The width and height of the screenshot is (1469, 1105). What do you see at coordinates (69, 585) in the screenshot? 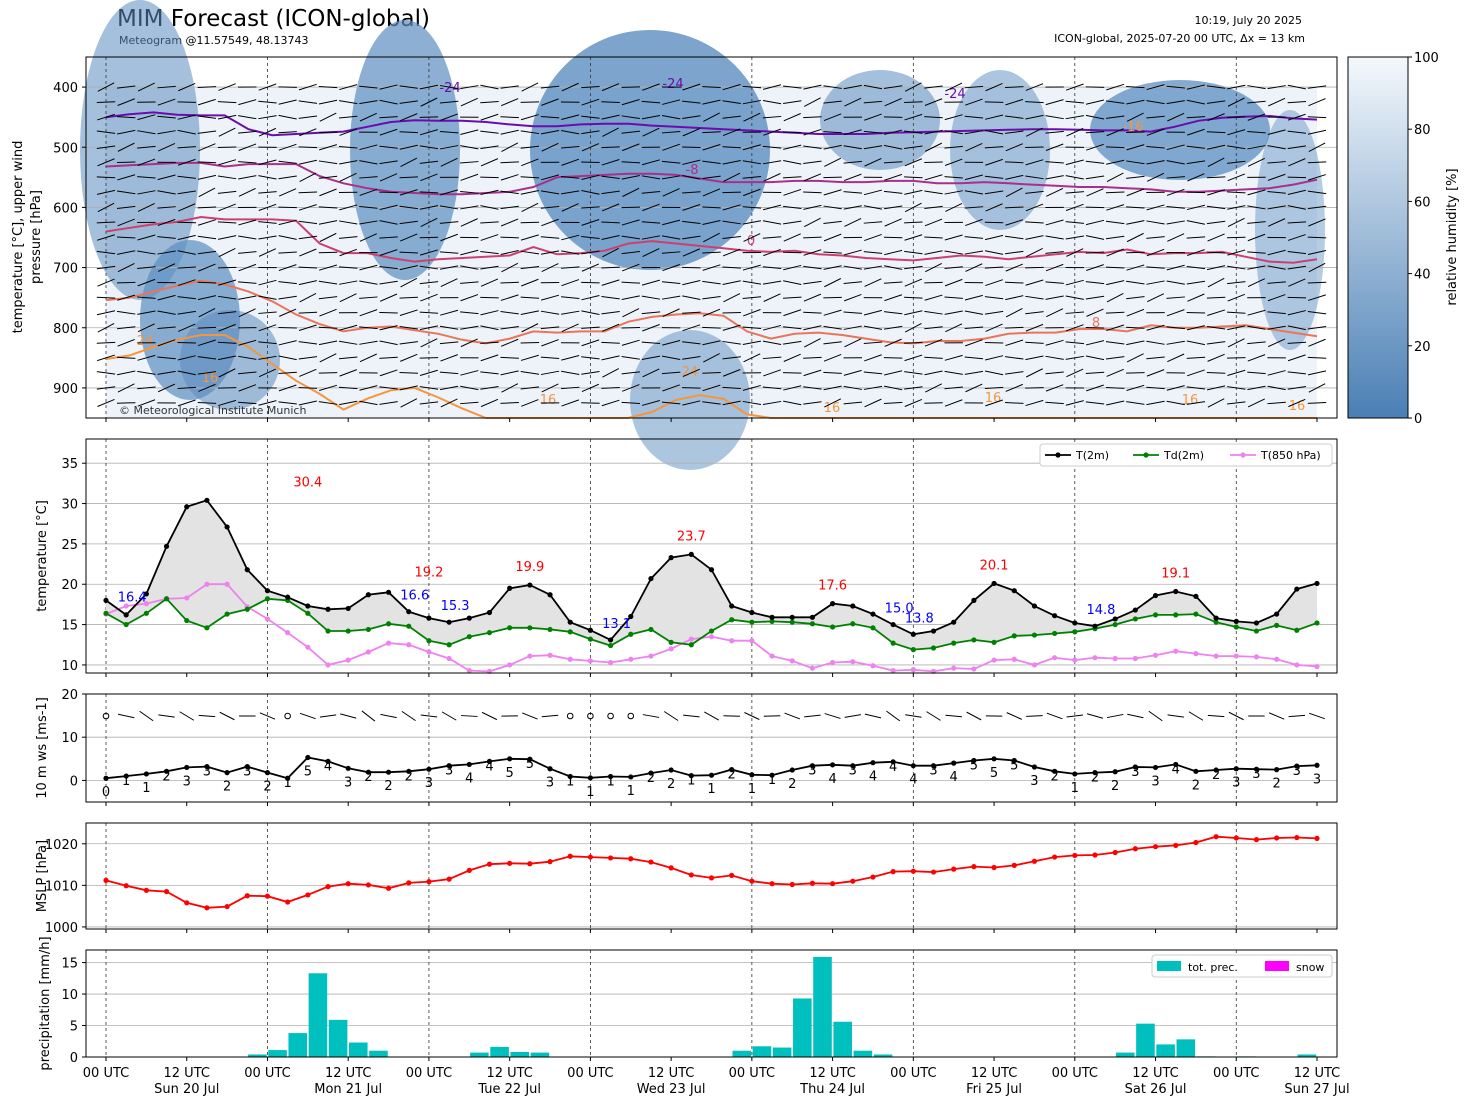
I see `temperature-ytick-label: 20` at bounding box center [69, 585].